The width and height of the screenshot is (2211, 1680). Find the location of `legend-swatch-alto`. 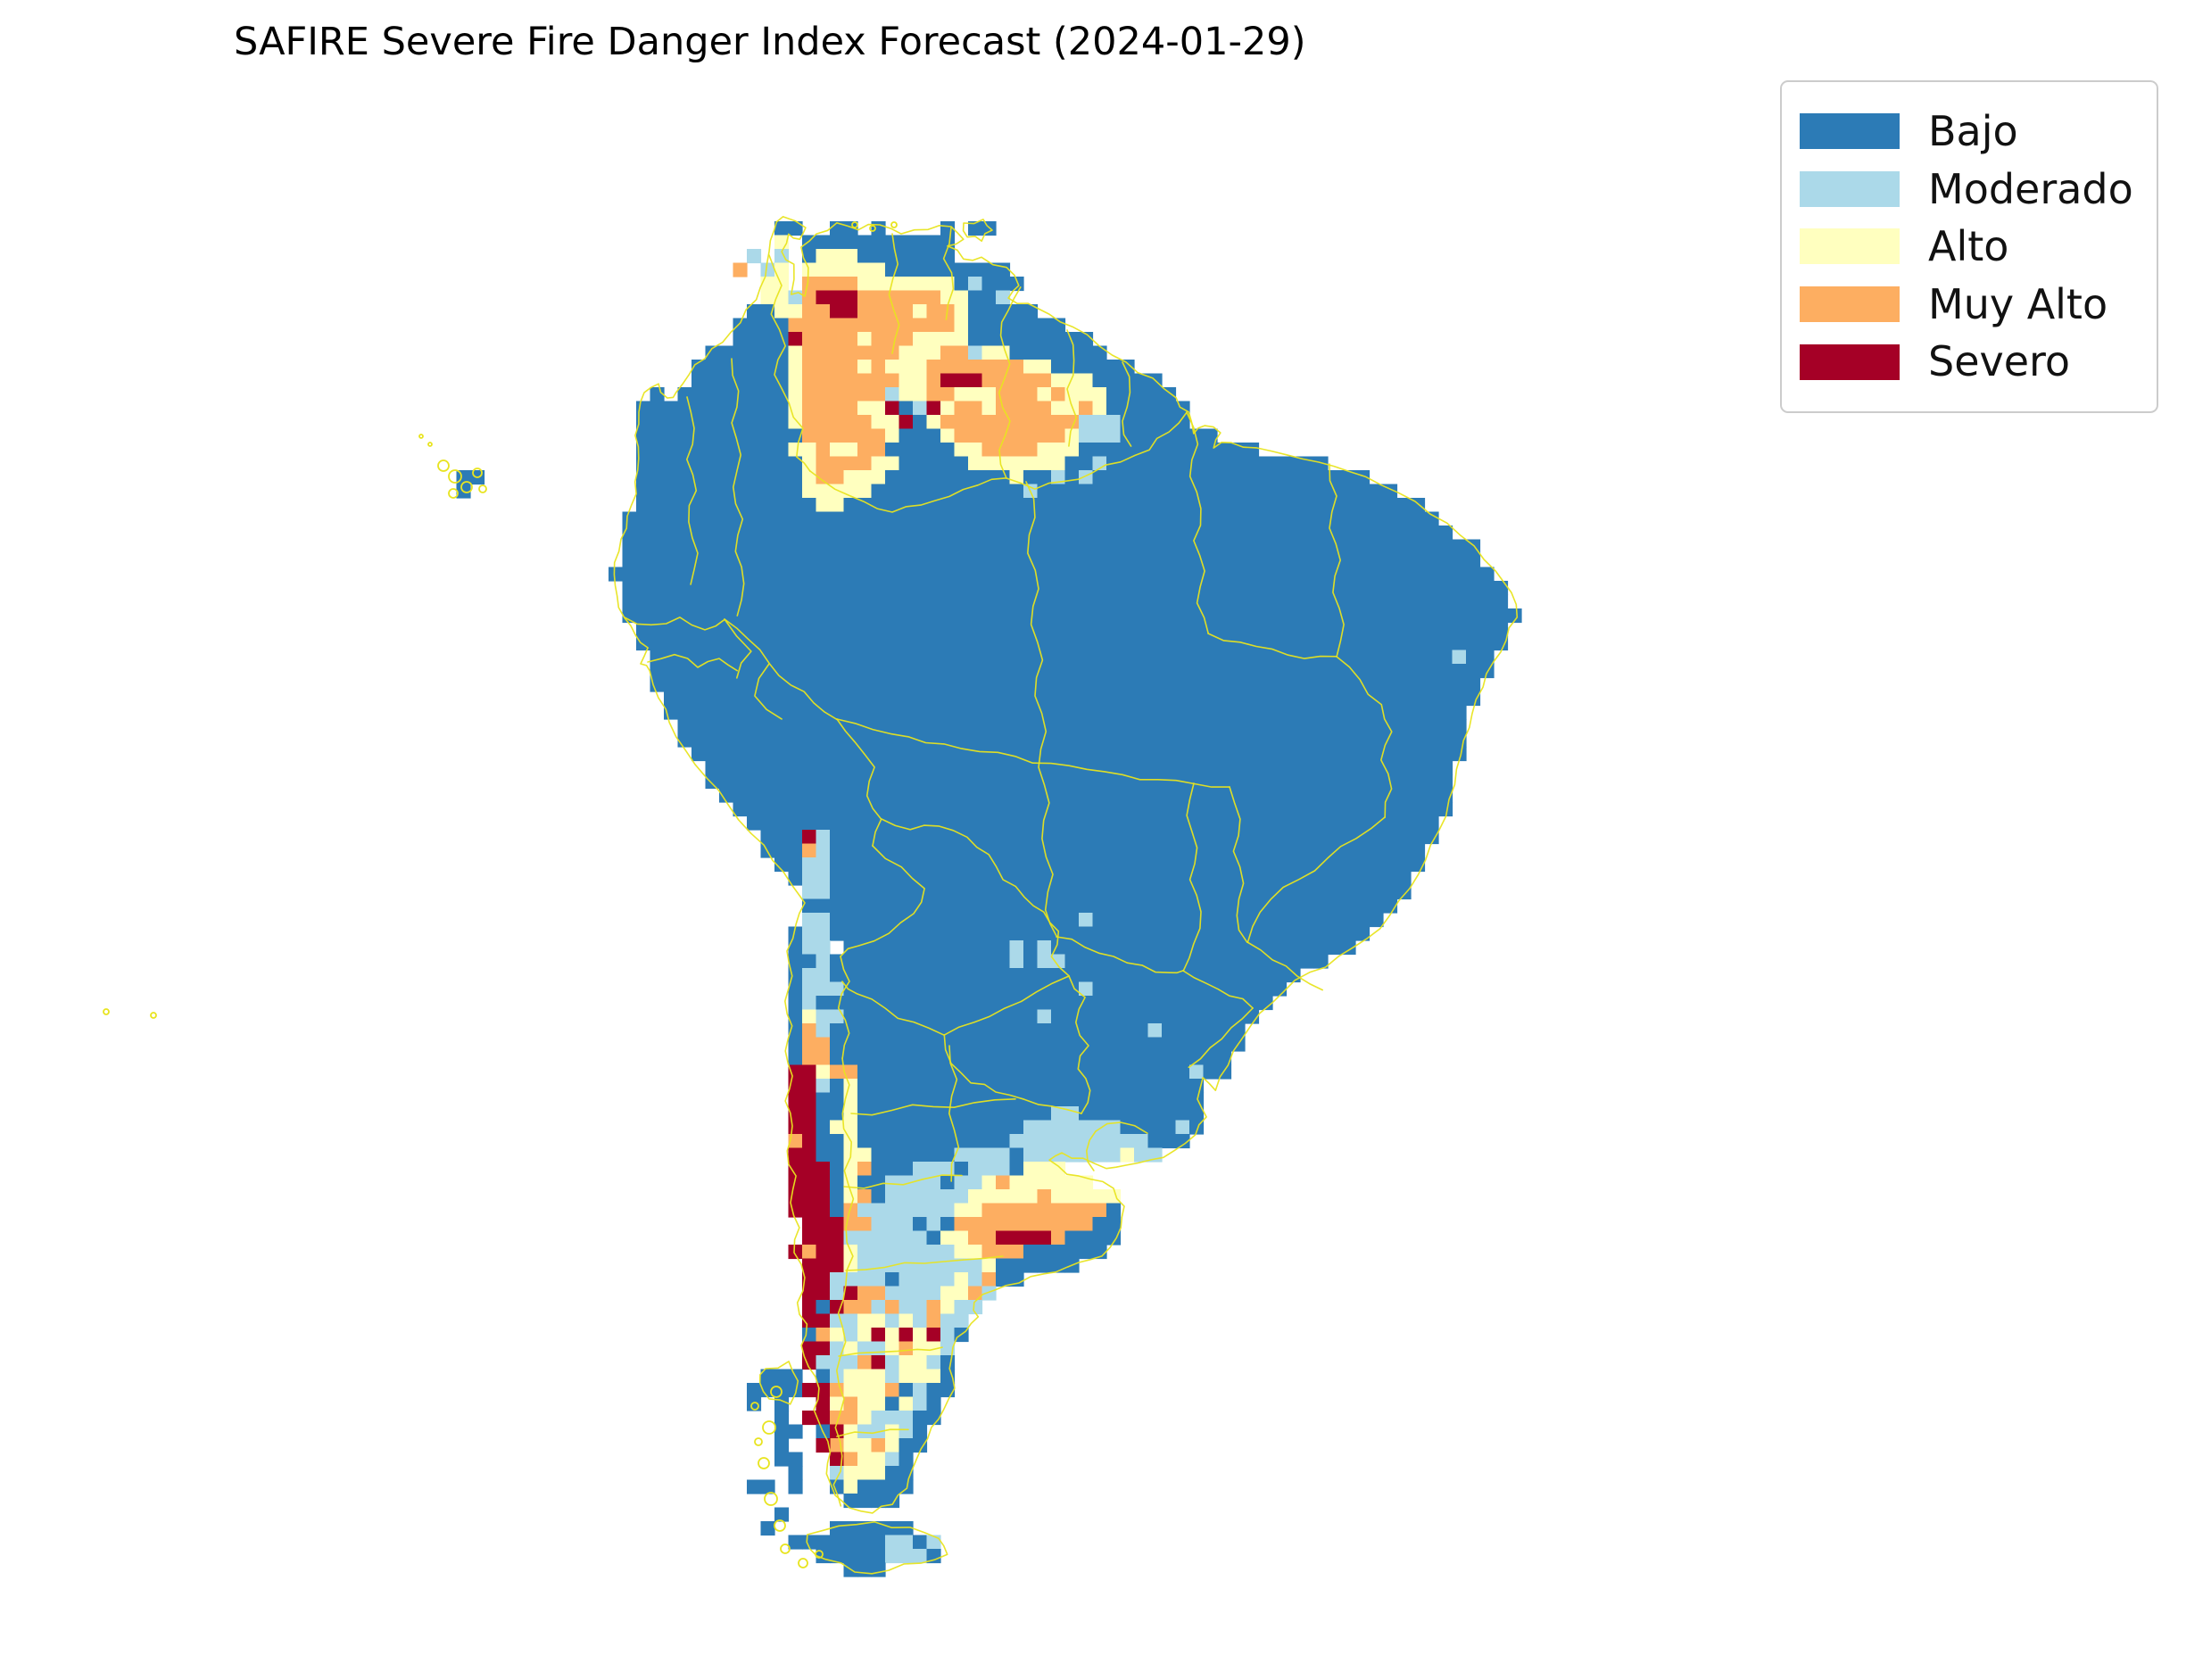

legend-swatch-alto is located at coordinates (1850, 246).